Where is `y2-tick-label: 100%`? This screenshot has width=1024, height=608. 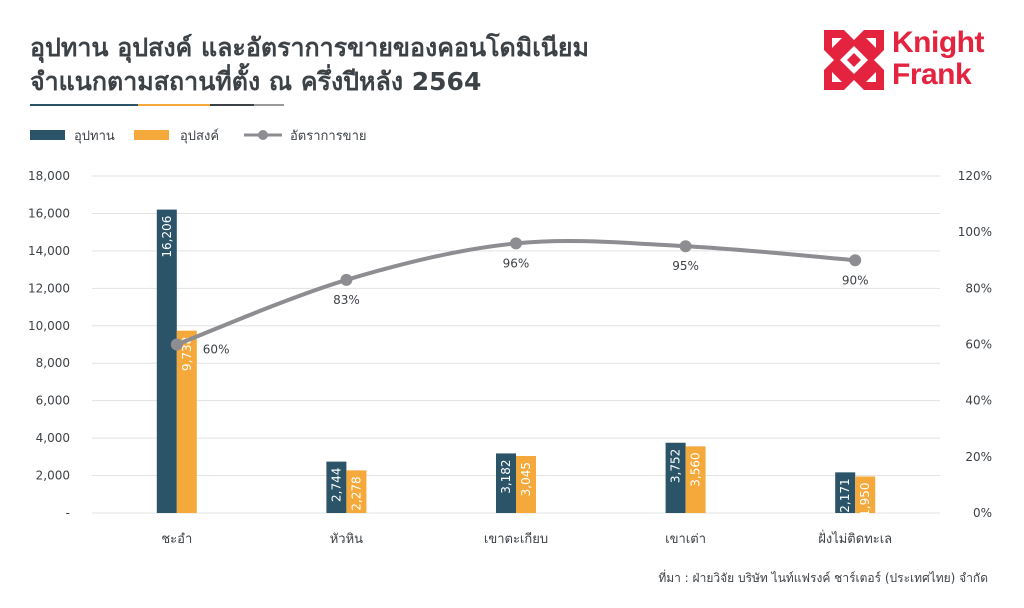
y2-tick-label: 100% is located at coordinates (975, 232).